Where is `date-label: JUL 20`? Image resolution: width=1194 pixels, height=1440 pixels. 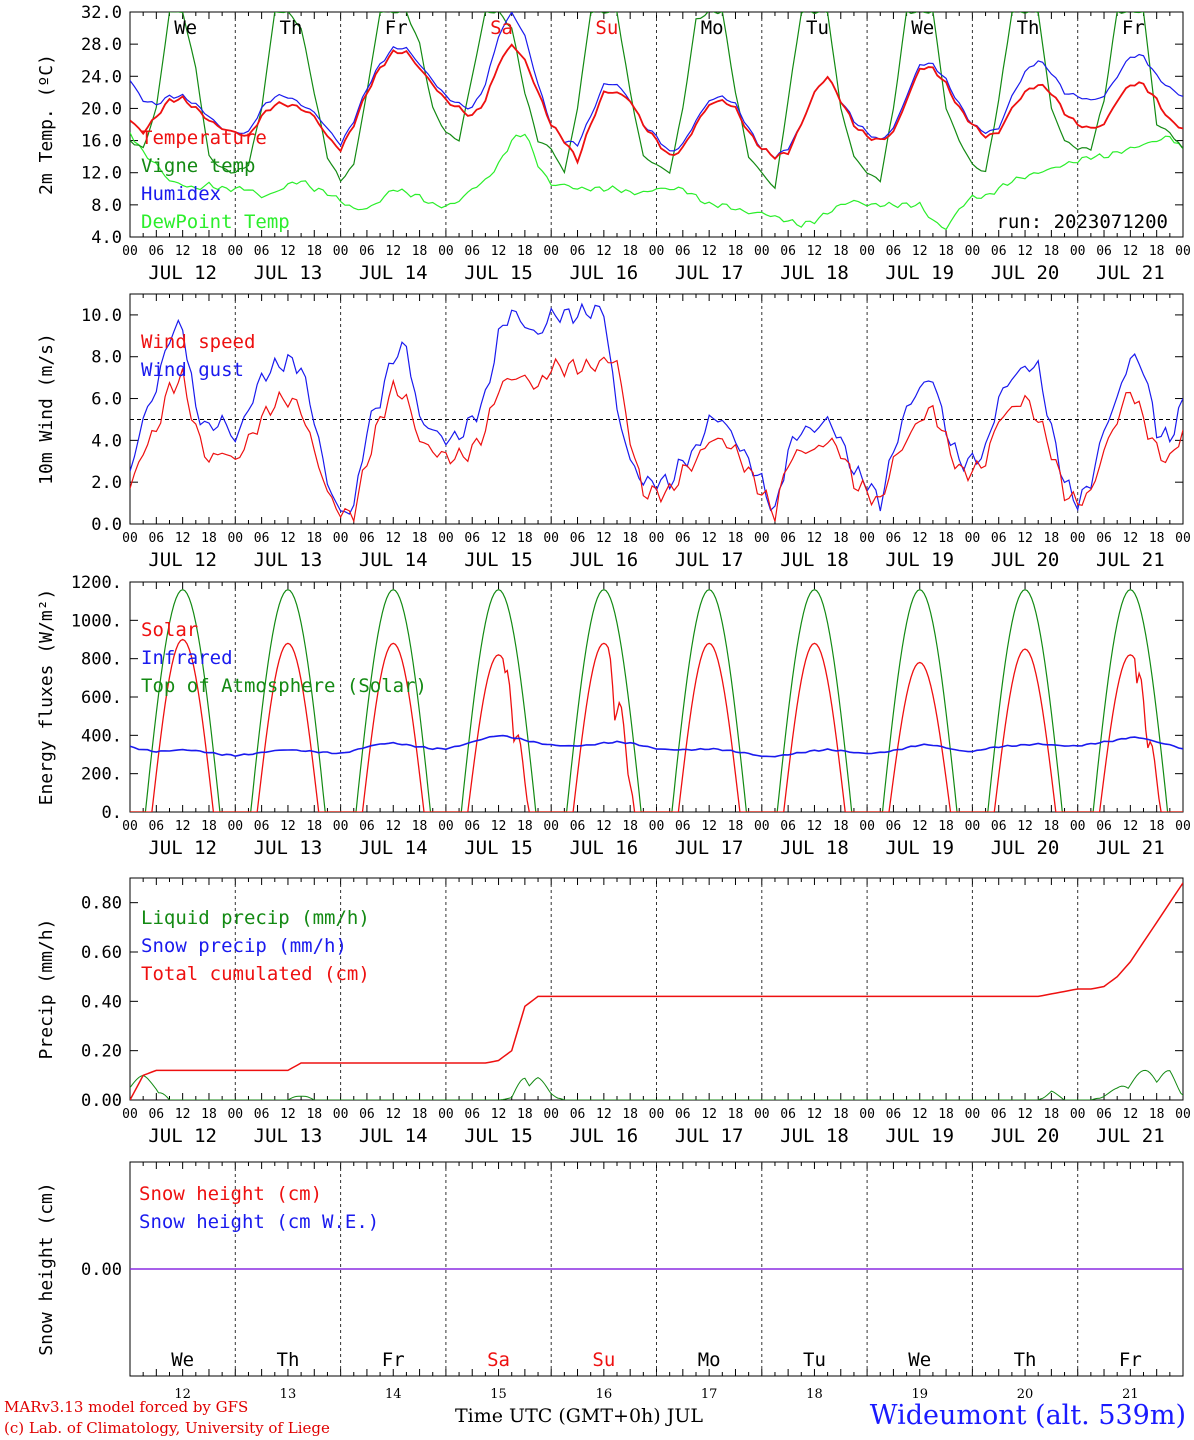
date-label: JUL 20 is located at coordinates (1025, 848).